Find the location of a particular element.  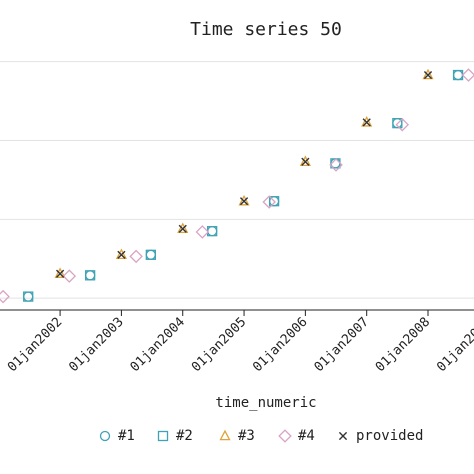

legend-label: #3 is located at coordinates (246, 436).